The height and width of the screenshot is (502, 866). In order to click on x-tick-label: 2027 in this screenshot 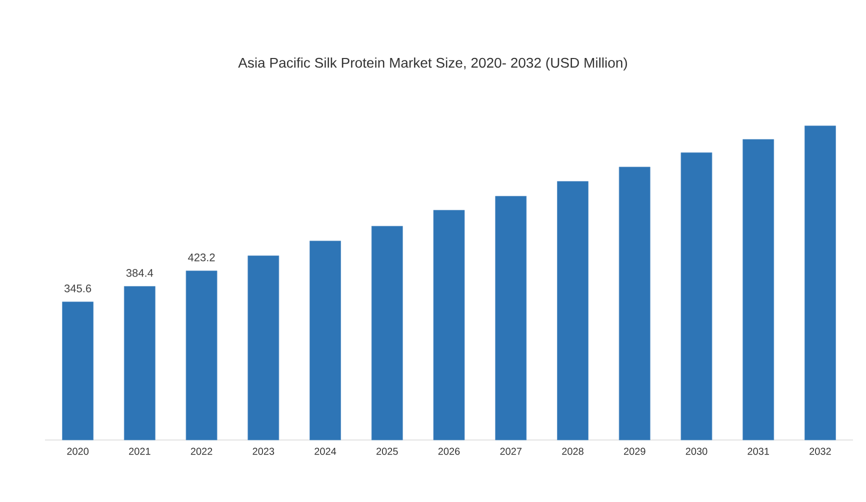, I will do `click(511, 451)`.